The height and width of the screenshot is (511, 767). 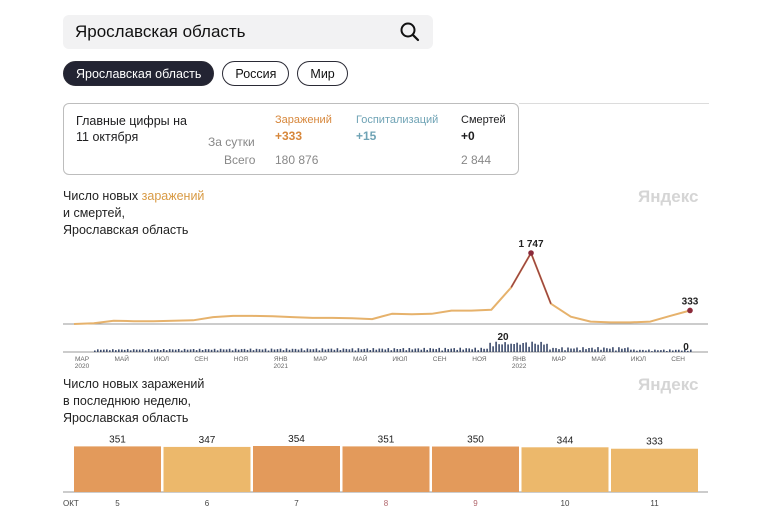 What do you see at coordinates (476, 160) in the screenshot?
I see `deaths-total: 2 844` at bounding box center [476, 160].